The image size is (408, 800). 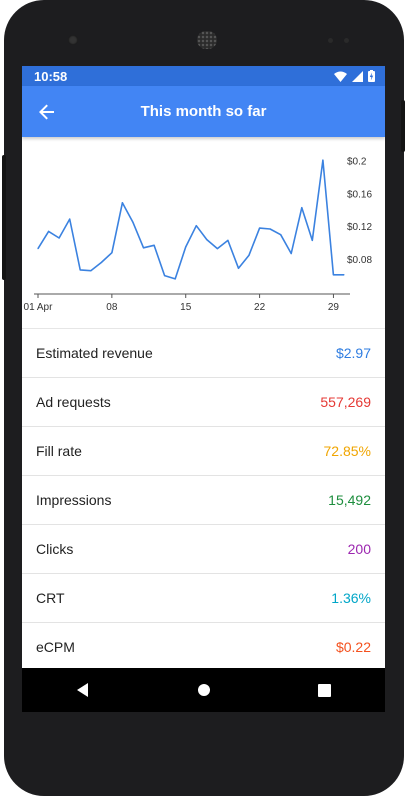 What do you see at coordinates (73, 40) in the screenshot?
I see `front-camera-icon` at bounding box center [73, 40].